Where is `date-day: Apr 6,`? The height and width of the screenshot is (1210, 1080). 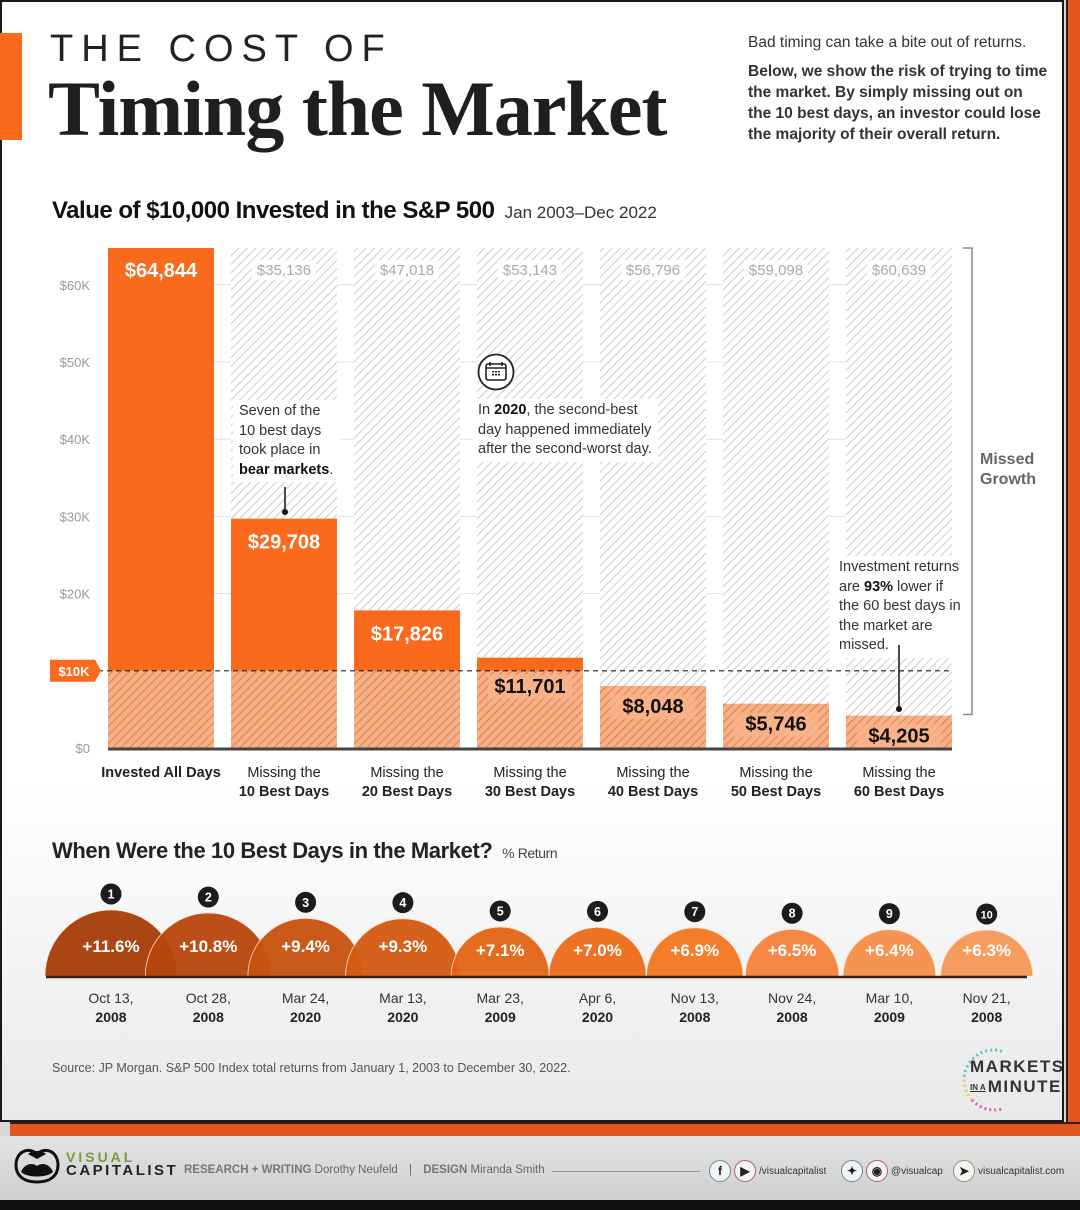 date-day: Apr 6, is located at coordinates (597, 998).